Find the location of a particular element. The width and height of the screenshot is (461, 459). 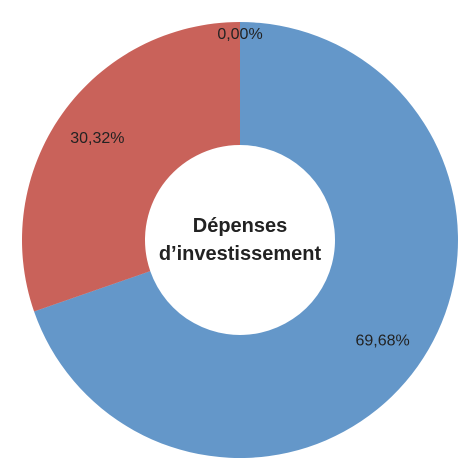

data-label: 0,00% is located at coordinates (239, 34).